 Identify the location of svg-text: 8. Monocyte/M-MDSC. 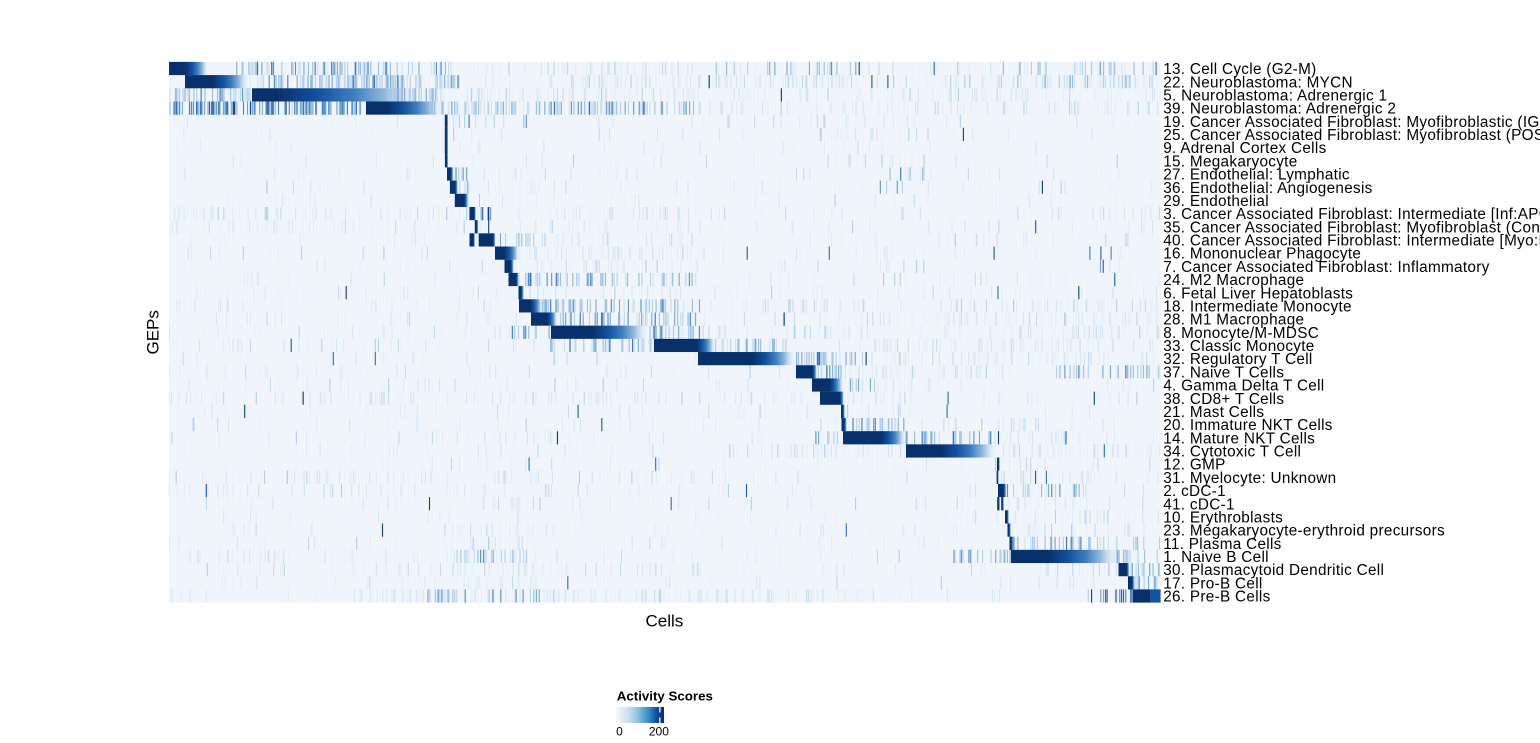
(1241, 333).